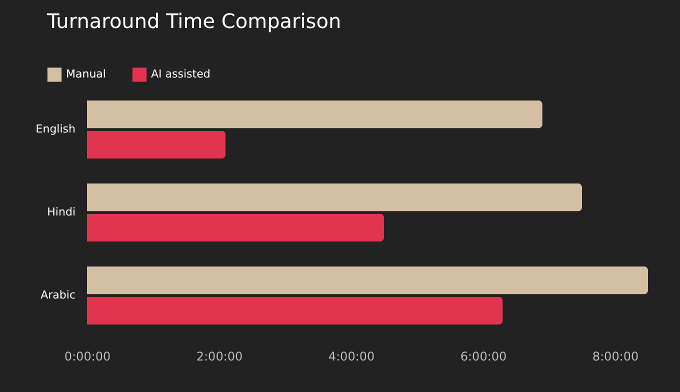 Image resolution: width=680 pixels, height=392 pixels. What do you see at coordinates (86, 74) in the screenshot?
I see `legend-label: Manual` at bounding box center [86, 74].